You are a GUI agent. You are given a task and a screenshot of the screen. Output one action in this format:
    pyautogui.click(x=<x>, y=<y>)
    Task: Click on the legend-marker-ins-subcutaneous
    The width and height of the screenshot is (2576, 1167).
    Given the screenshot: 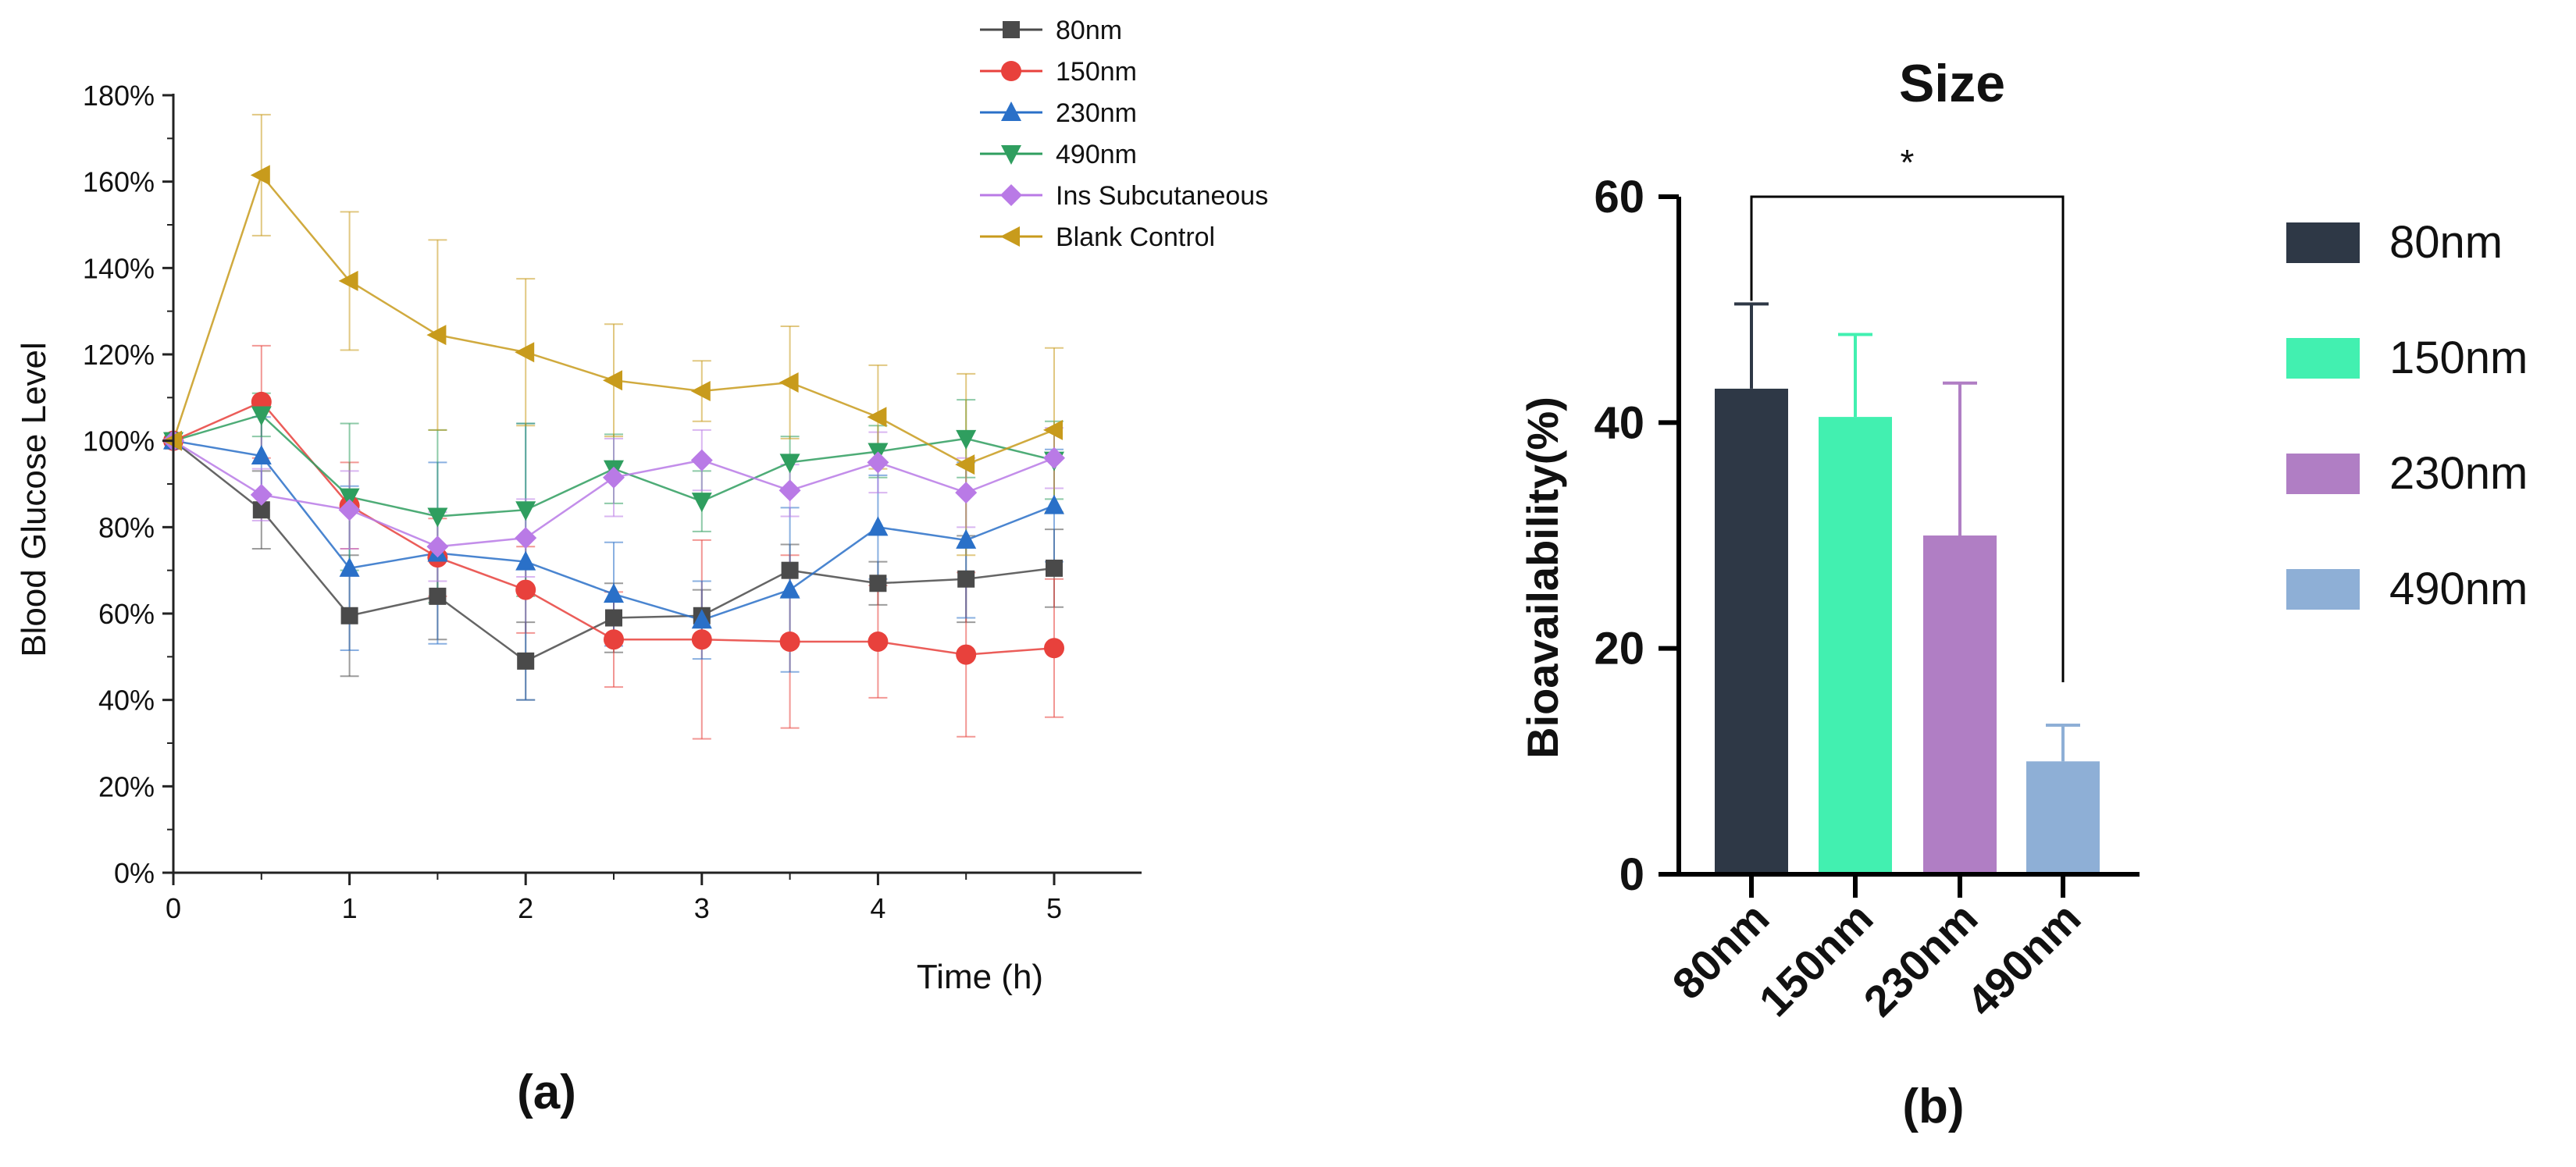 What is the action you would take?
    pyautogui.click(x=1011, y=195)
    